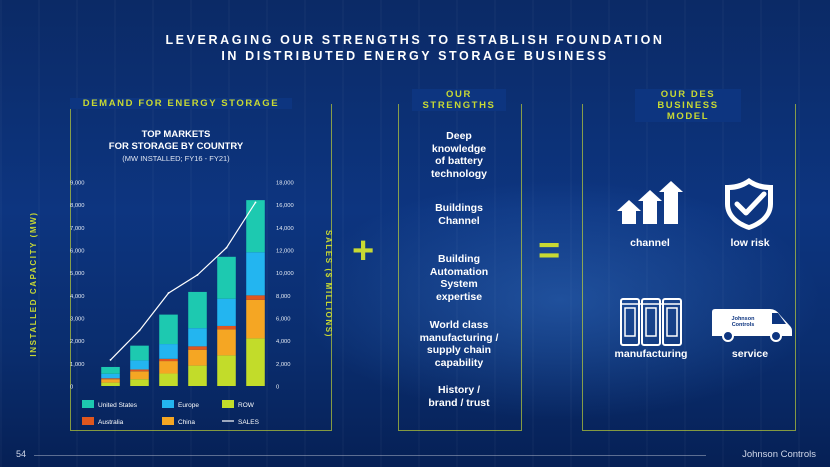  What do you see at coordinates (77, 184) in the screenshot?
I see `y-tick-label: 9,000` at bounding box center [77, 184].